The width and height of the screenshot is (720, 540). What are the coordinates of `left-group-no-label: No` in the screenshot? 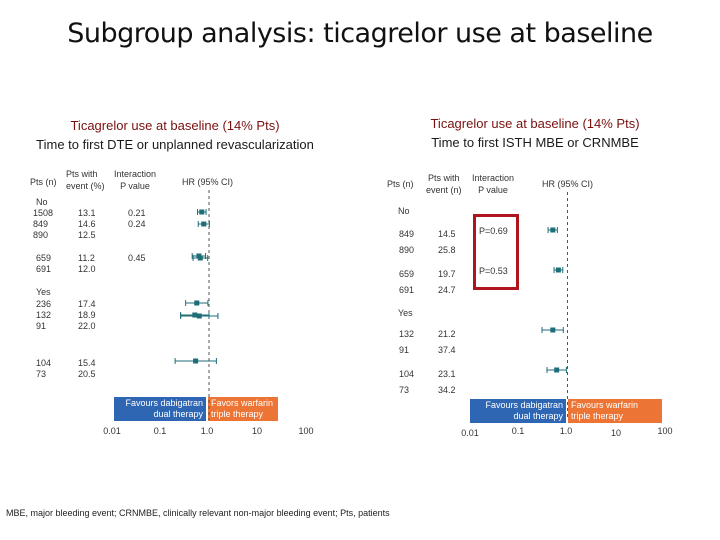 It's located at (42, 202).